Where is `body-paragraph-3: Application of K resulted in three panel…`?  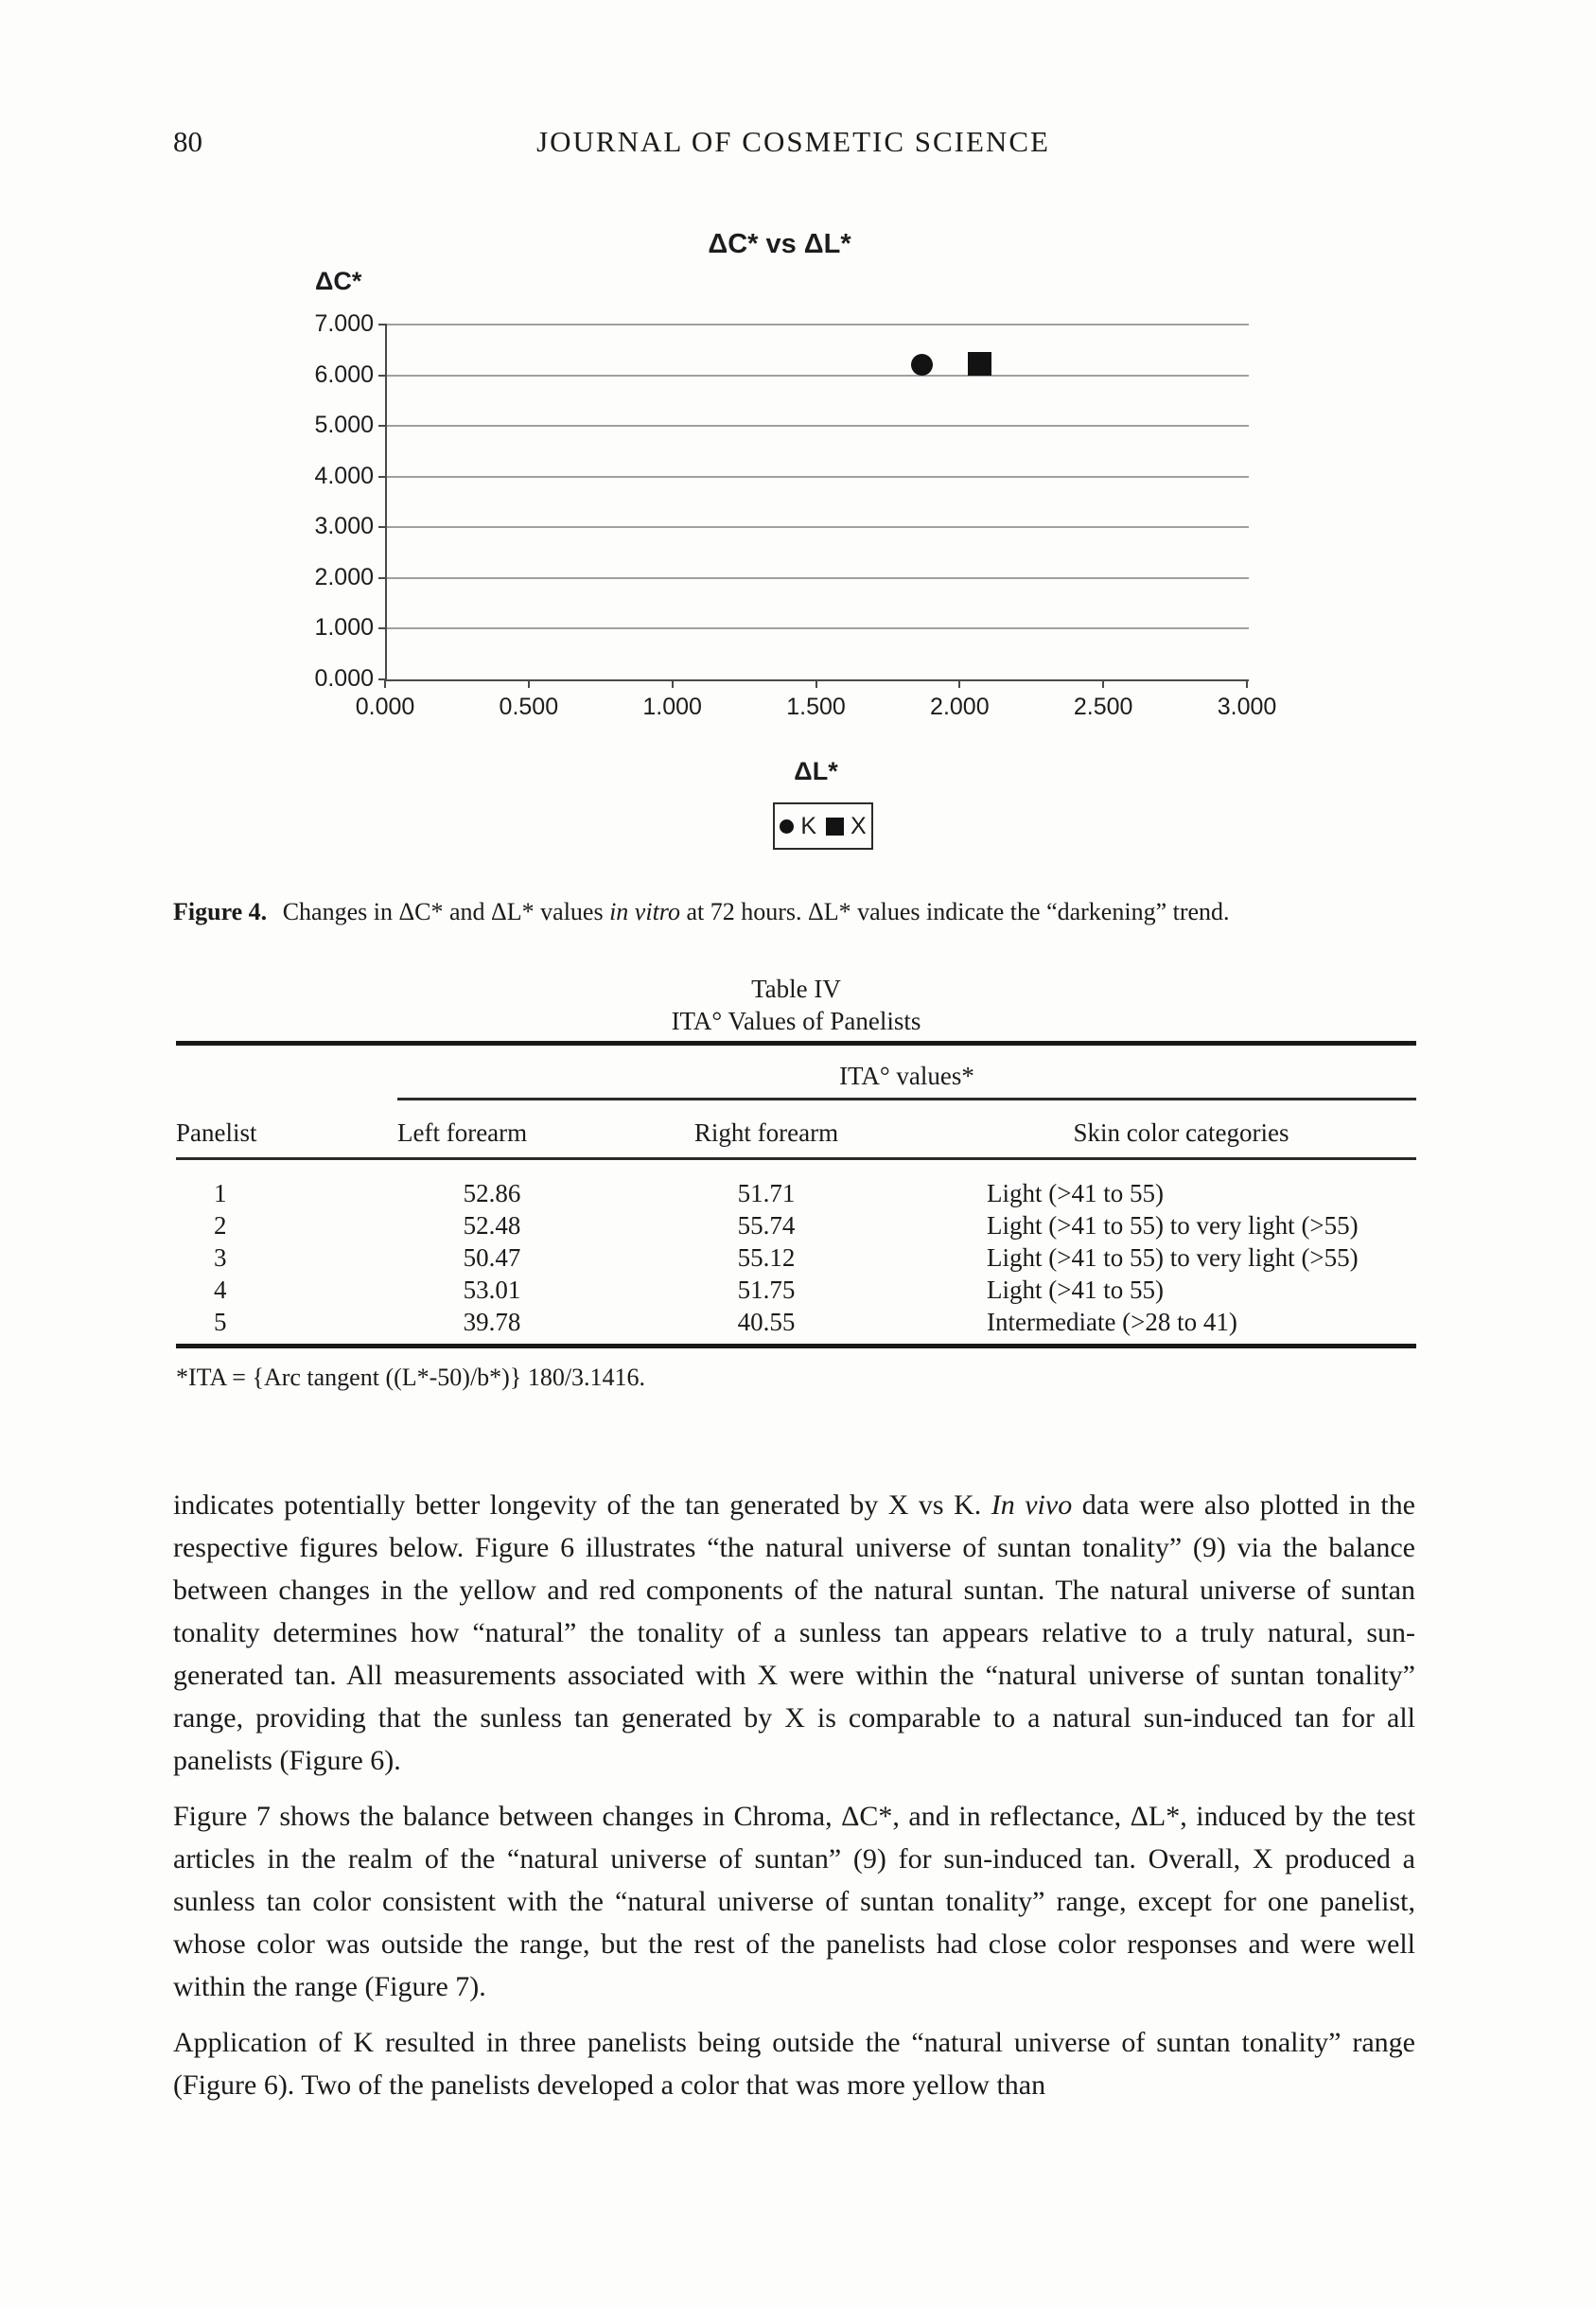
body-paragraph-3: Application of K resulted in three panel… is located at coordinates (794, 2063).